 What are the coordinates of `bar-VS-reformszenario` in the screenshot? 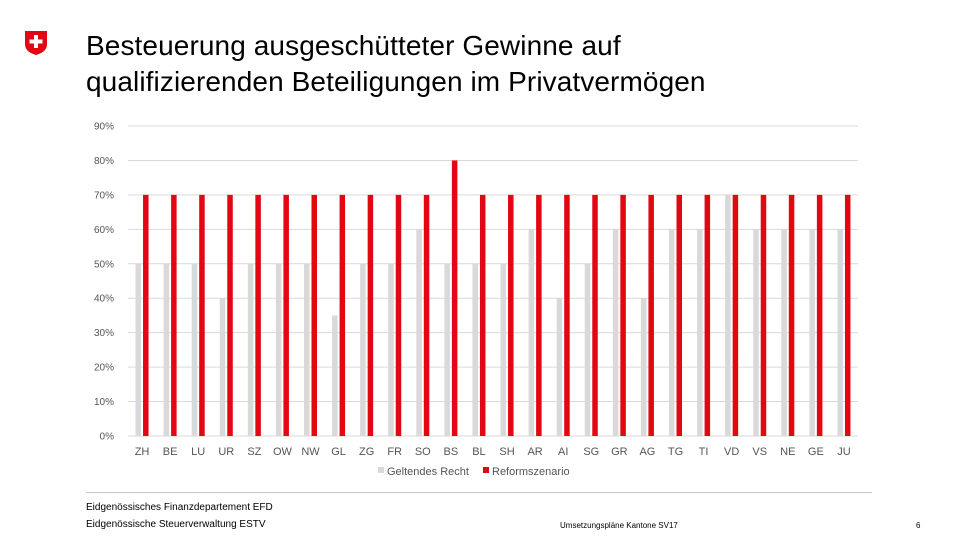 It's located at (763, 315).